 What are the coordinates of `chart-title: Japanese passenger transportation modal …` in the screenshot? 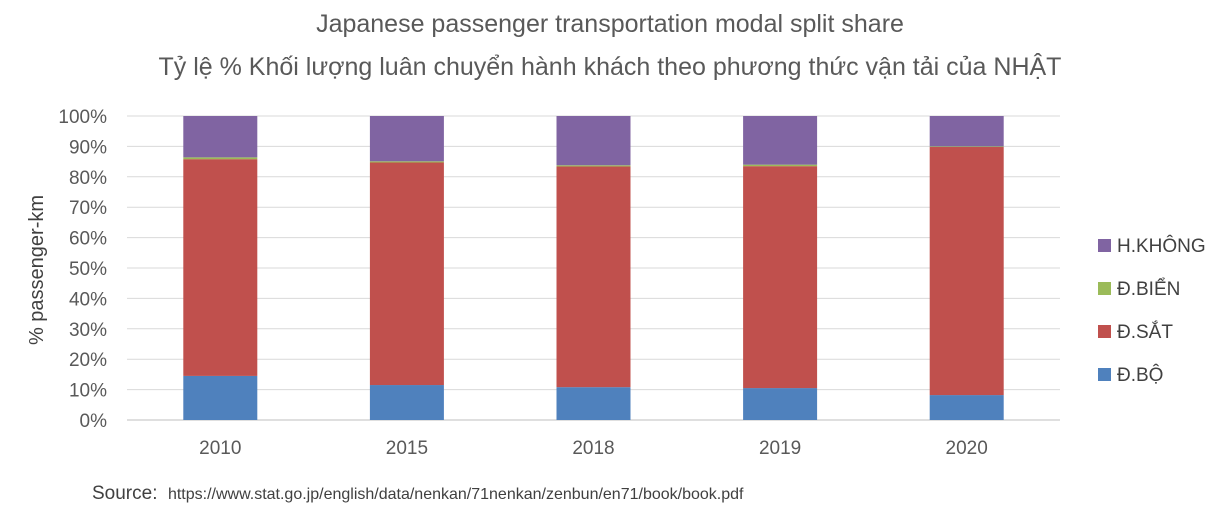 It's located at (610, 24).